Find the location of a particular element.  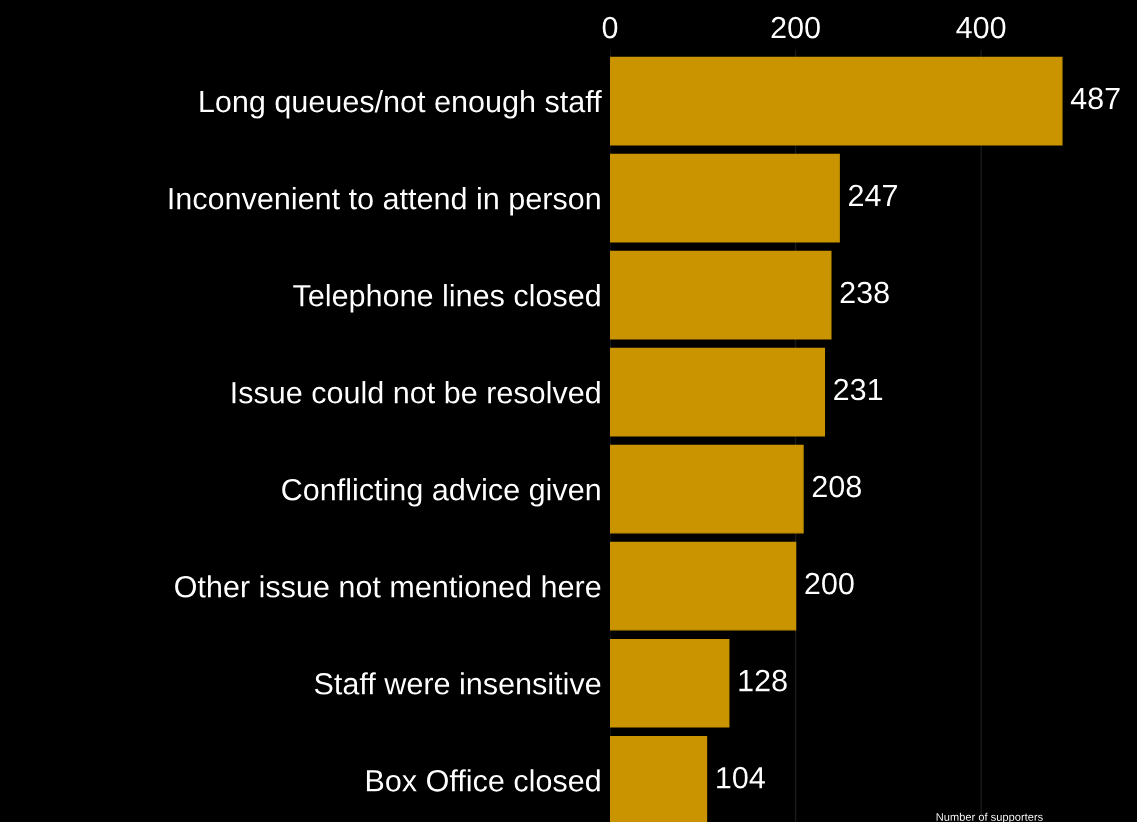

x-tick-label: 400 is located at coordinates (981, 27).